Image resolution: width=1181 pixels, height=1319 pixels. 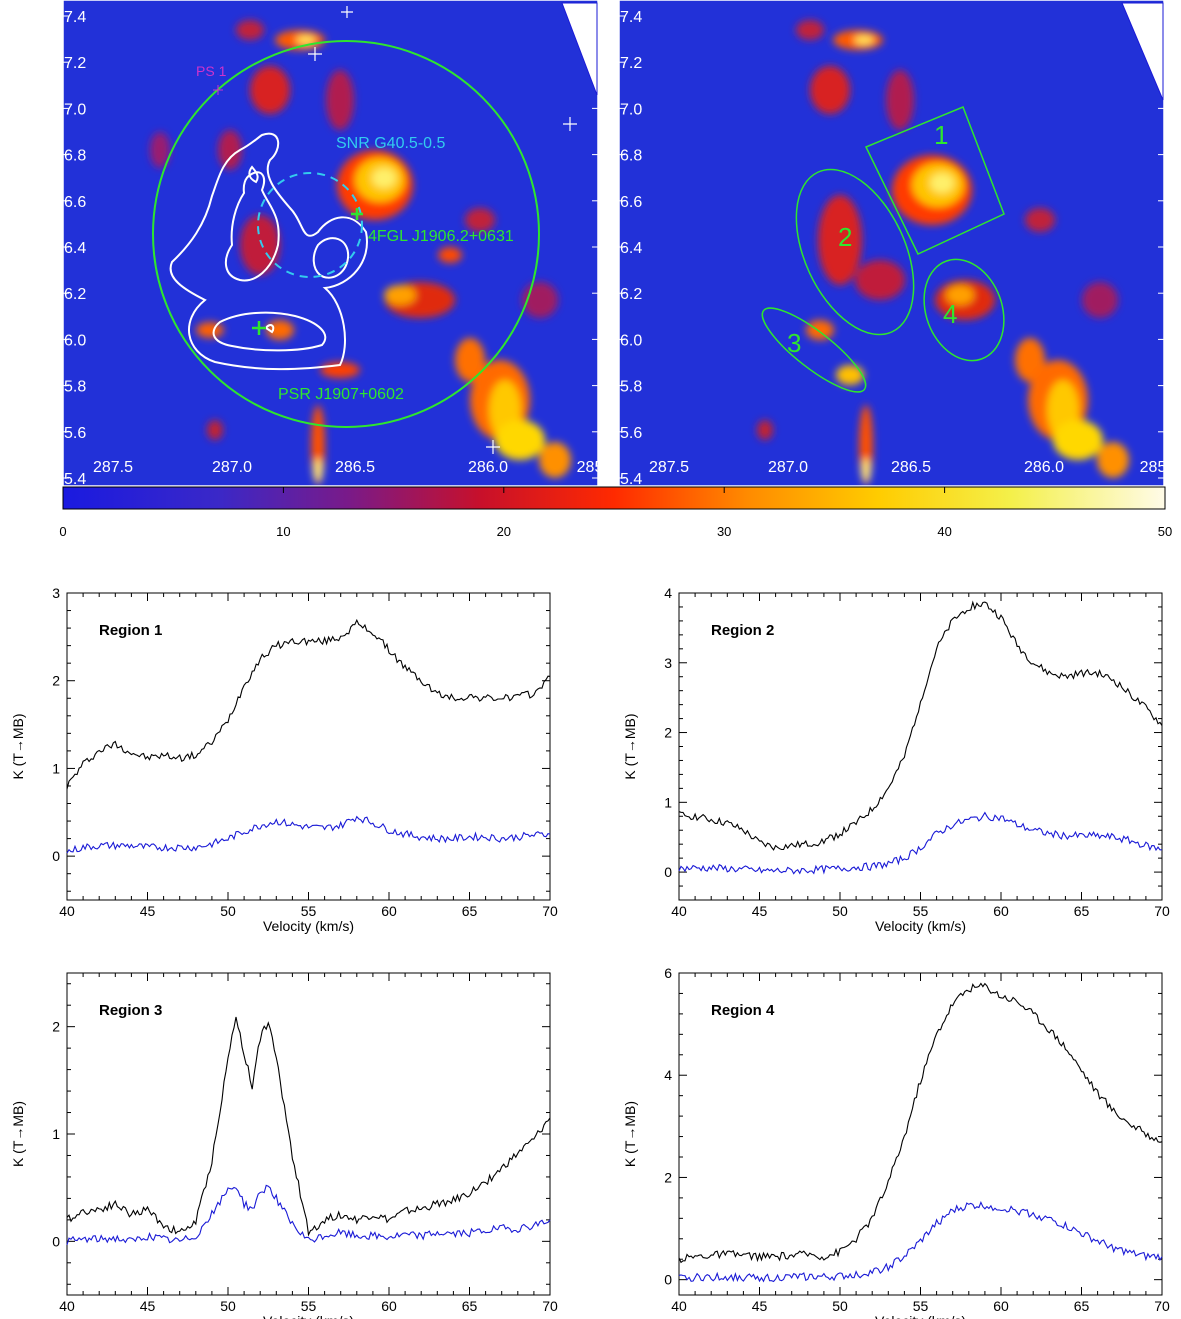 I want to click on left-map-x-tick-label: 285, so click(x=590, y=467).